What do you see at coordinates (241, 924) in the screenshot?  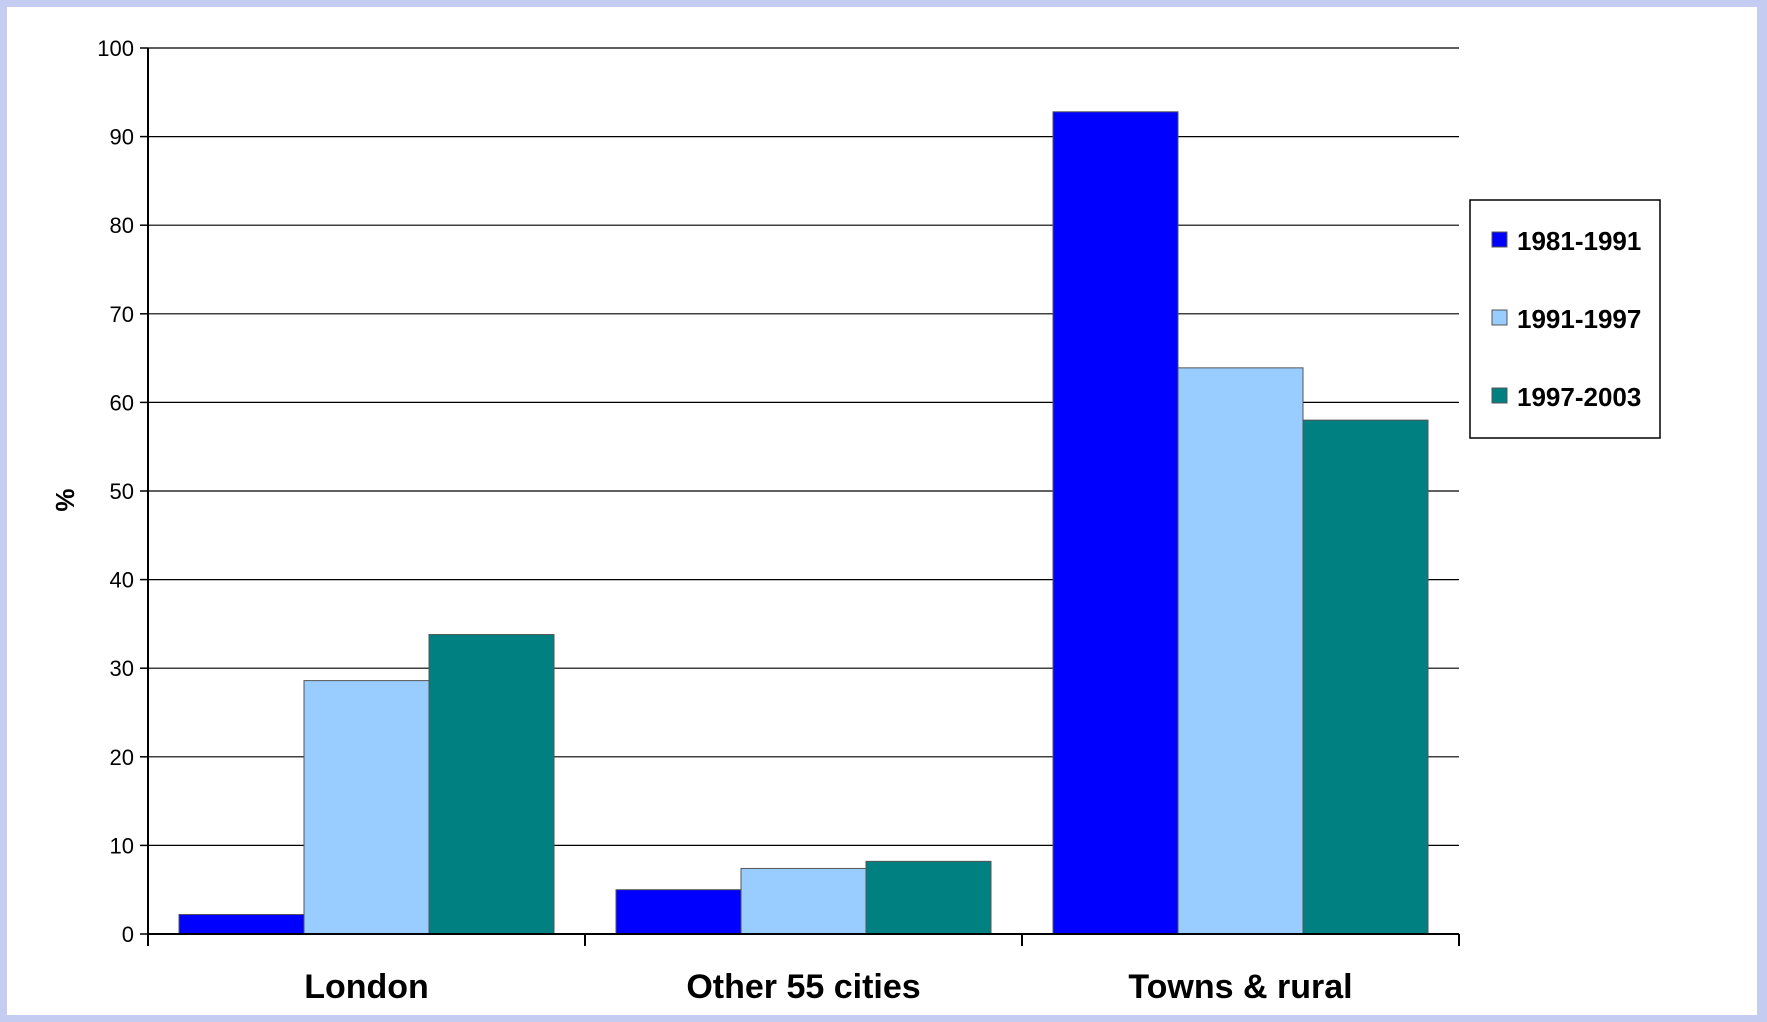 I see `bar-1981-1991-London` at bounding box center [241, 924].